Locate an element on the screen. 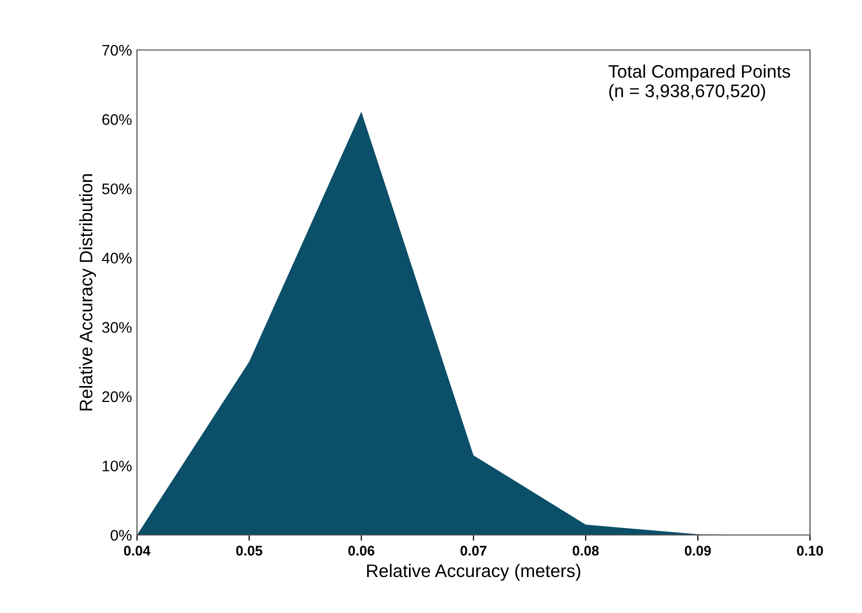 The image size is (862, 613). y-tick-label: 40% is located at coordinates (117, 258).